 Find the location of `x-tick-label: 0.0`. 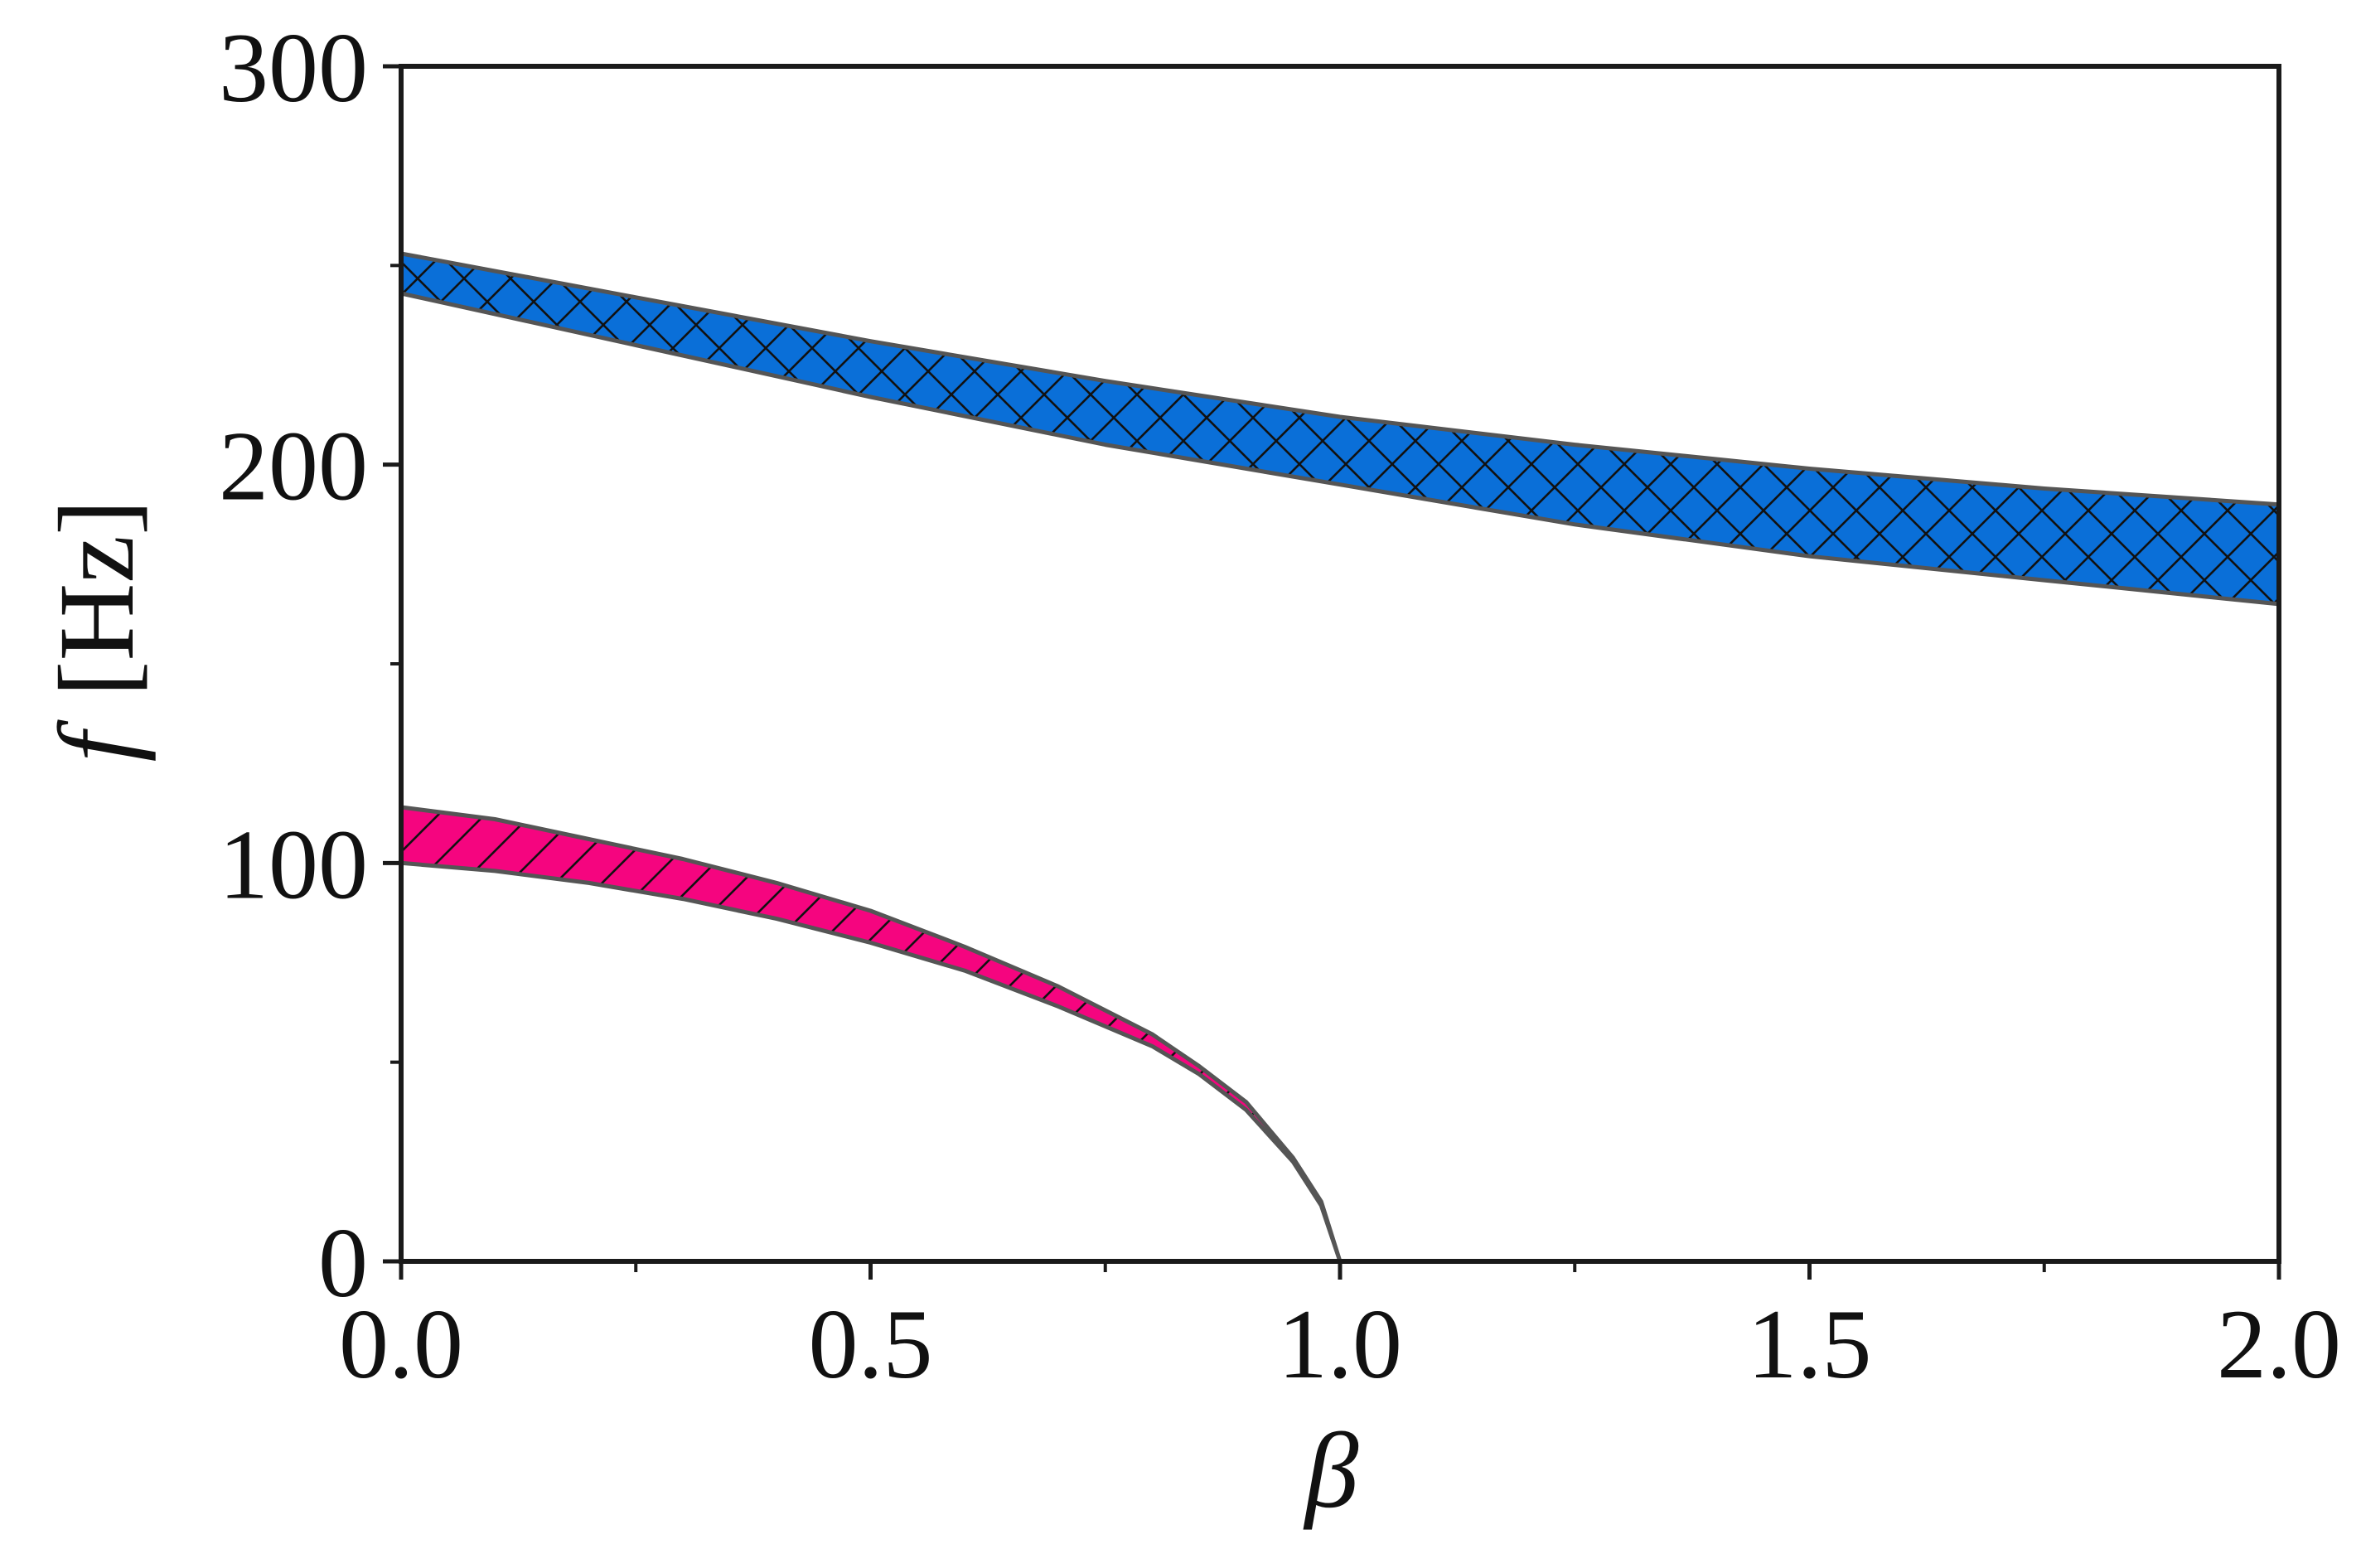

x-tick-label: 0.0 is located at coordinates (401, 1344).